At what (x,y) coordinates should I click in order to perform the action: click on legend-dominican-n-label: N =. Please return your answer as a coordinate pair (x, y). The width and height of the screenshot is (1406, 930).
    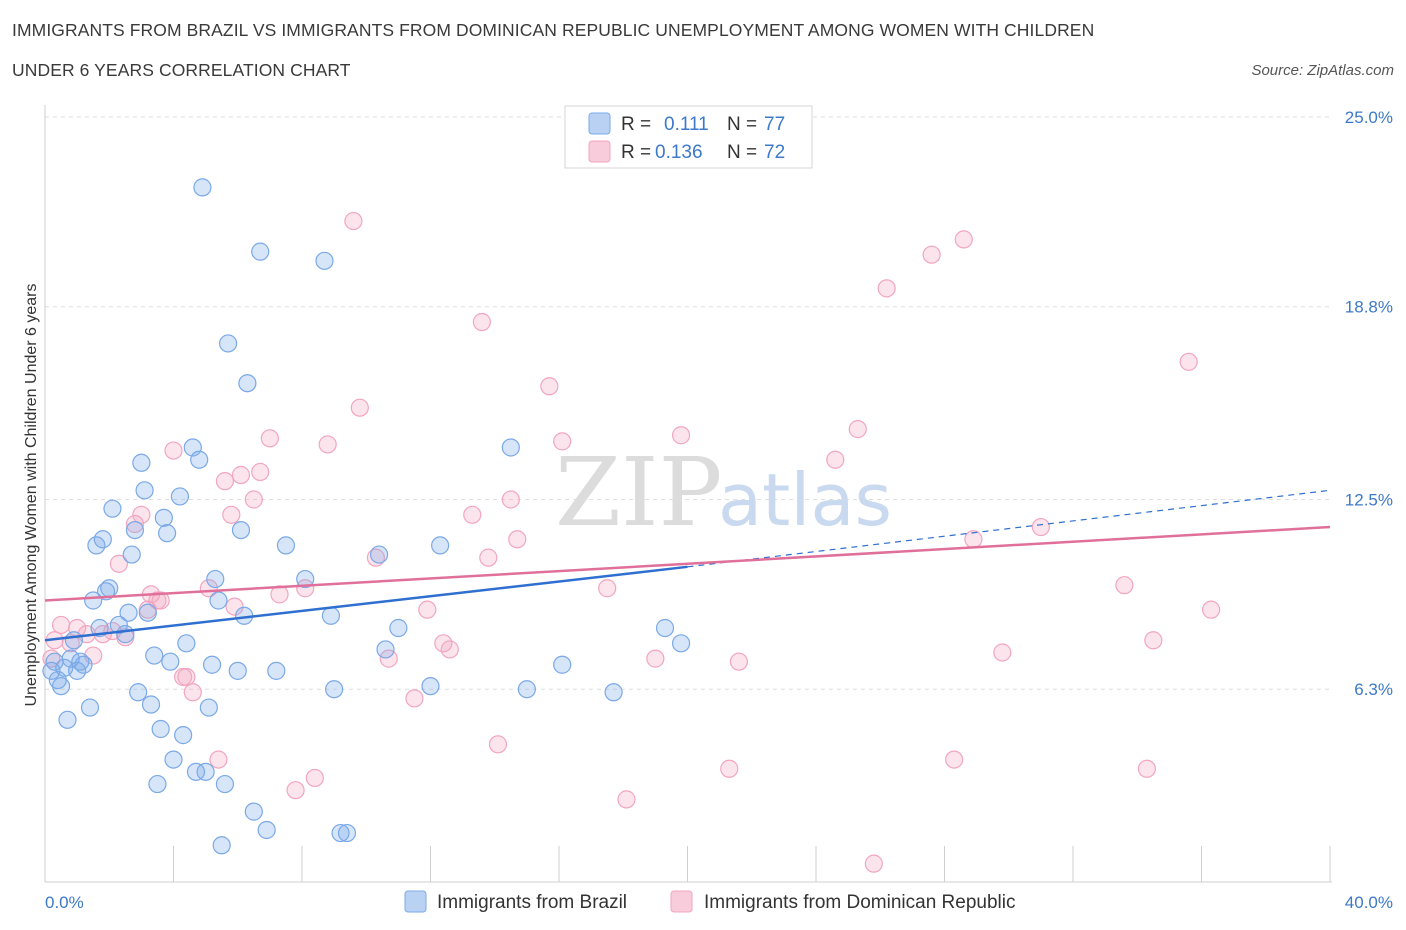
    Looking at the image, I should click on (742, 152).